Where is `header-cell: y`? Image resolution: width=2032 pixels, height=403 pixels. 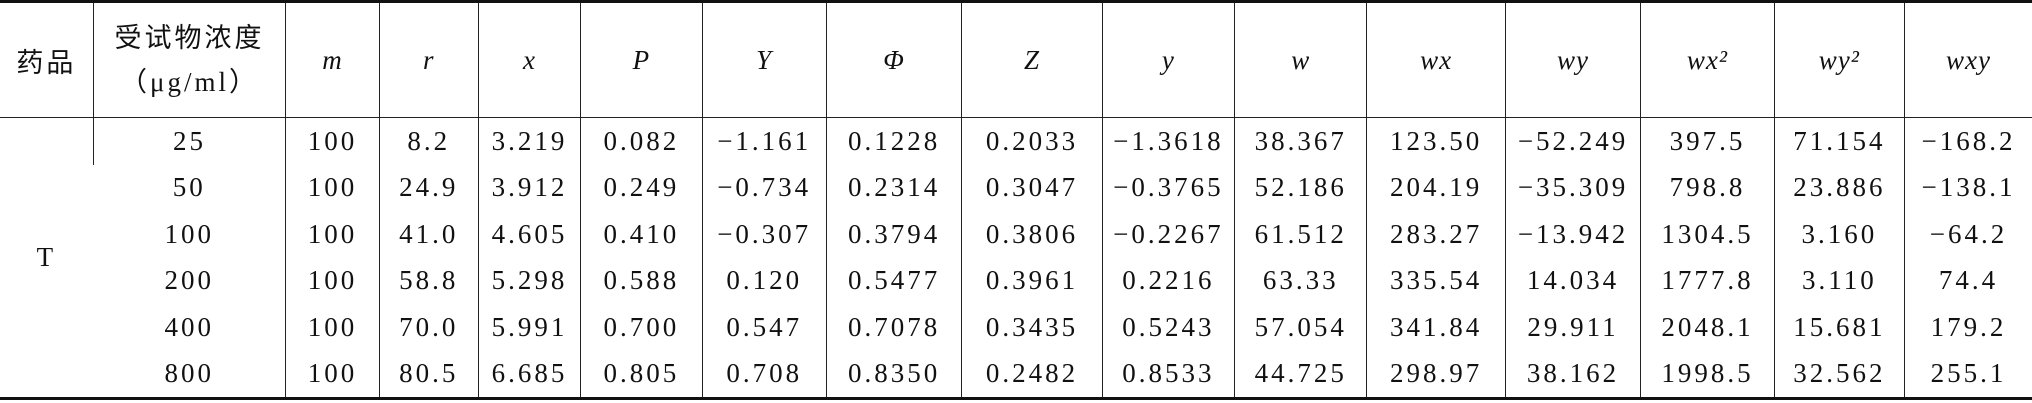 header-cell: y is located at coordinates (1168, 59).